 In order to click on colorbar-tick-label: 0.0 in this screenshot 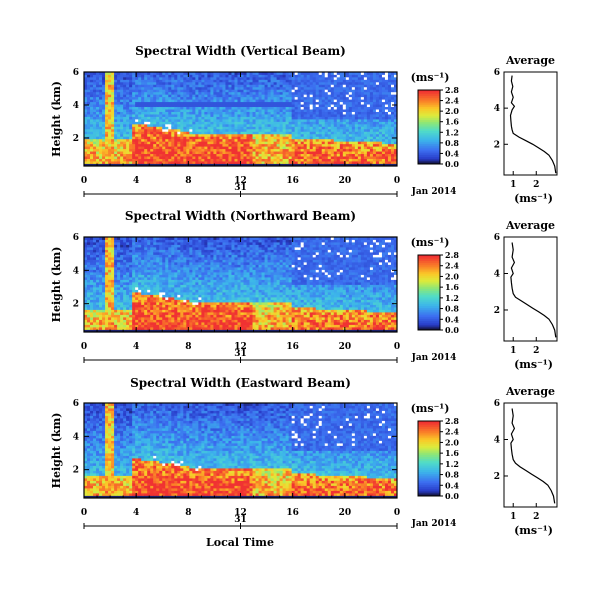, I will do `click(452, 164)`.